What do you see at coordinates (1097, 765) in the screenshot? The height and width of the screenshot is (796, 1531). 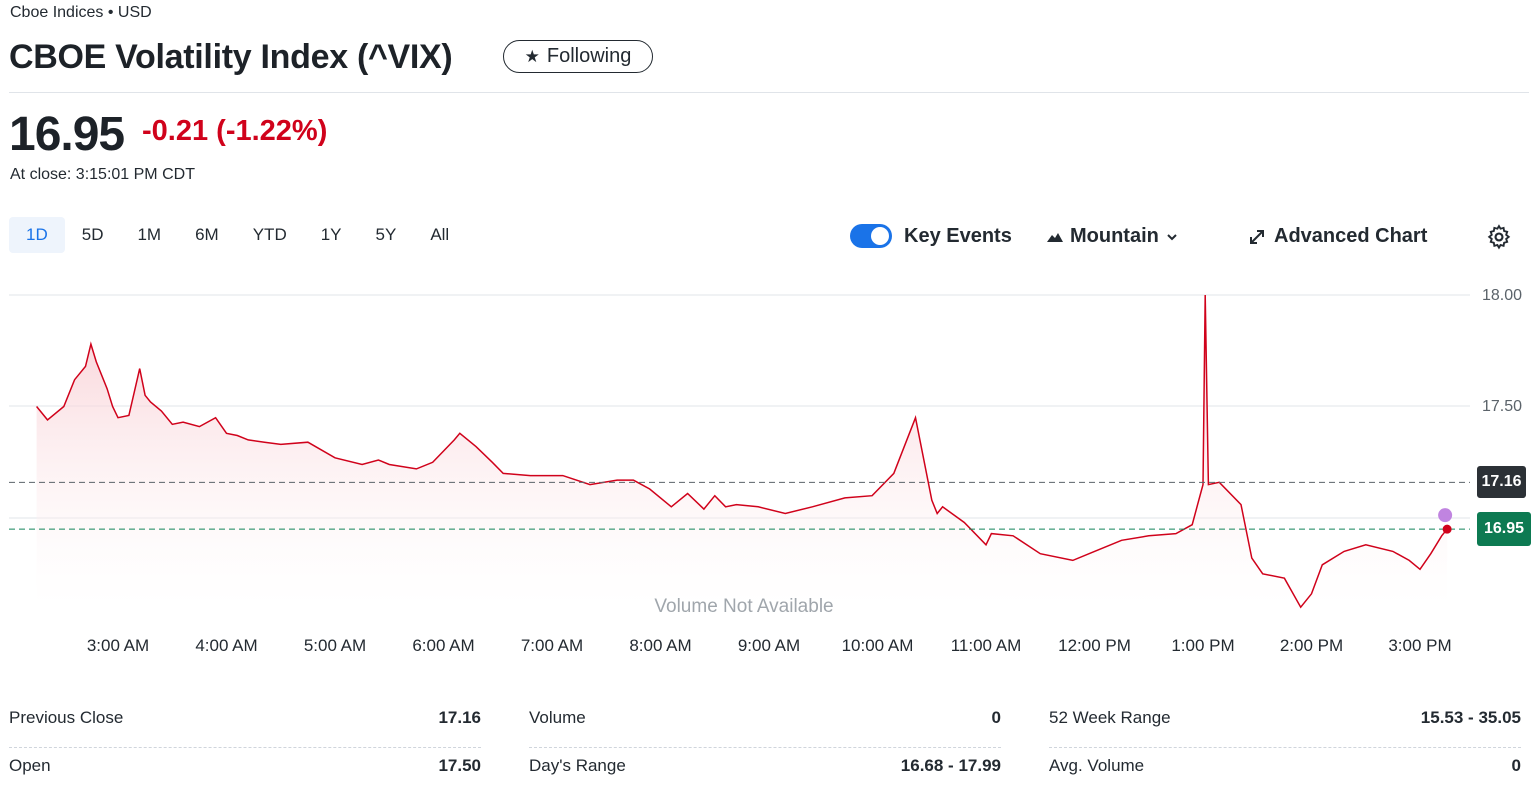 I see `stat-label: Avg. Volume` at bounding box center [1097, 765].